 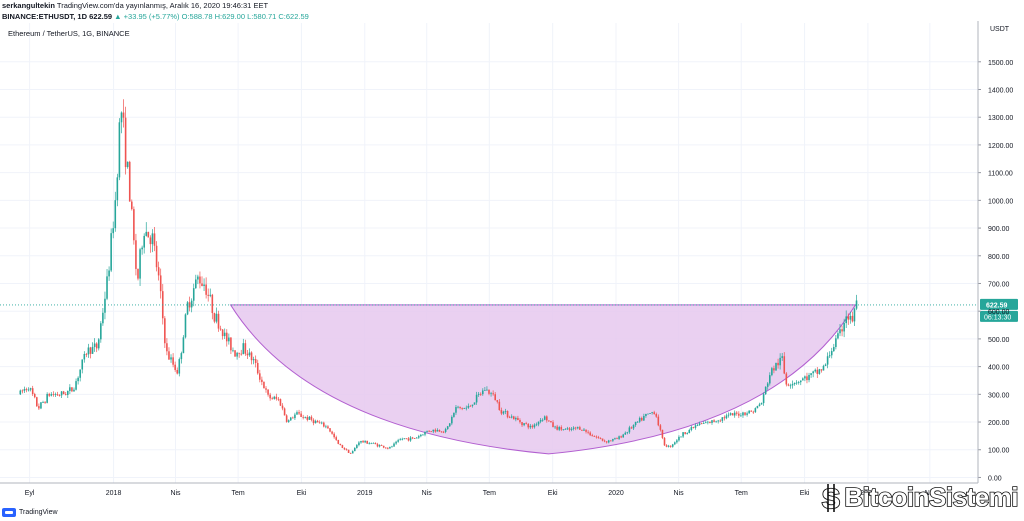 What do you see at coordinates (69, 33) in the screenshot?
I see `chart-legend-title: Ethereum / TetherUS, 1G, BINANCE` at bounding box center [69, 33].